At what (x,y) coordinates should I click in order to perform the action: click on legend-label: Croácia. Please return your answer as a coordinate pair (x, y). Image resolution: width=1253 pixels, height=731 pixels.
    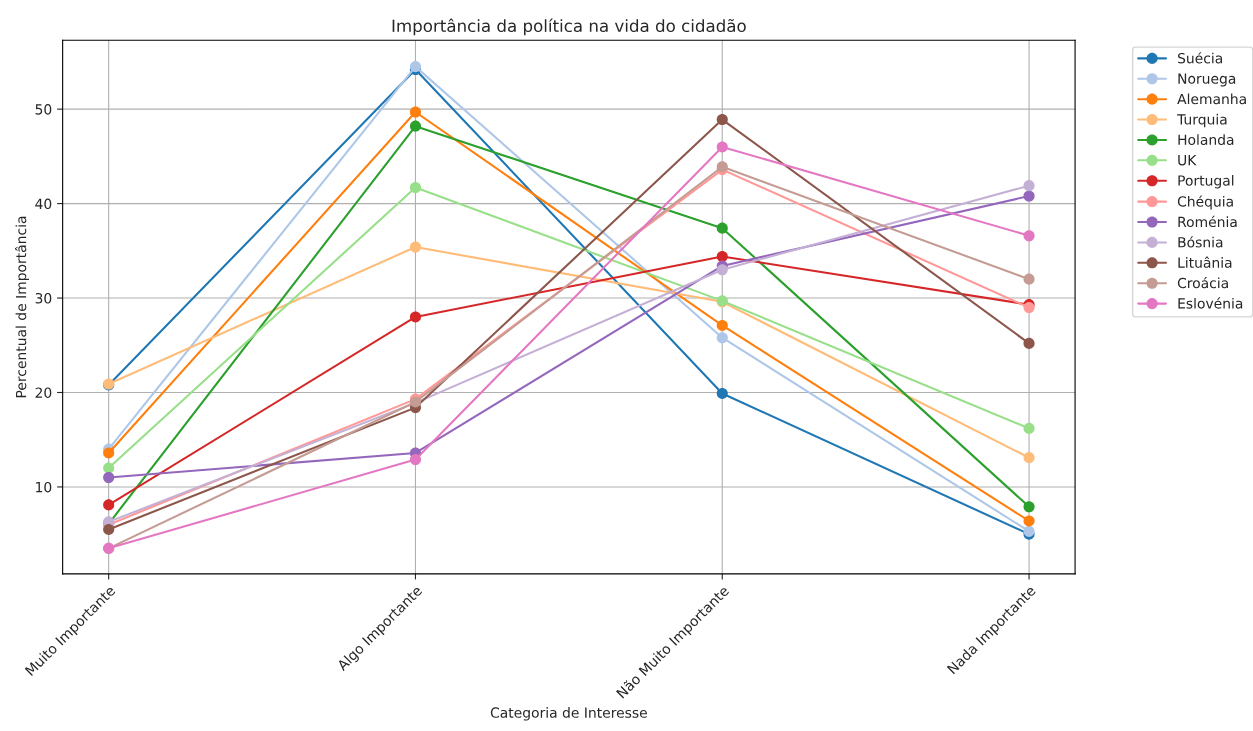
    Looking at the image, I should click on (1202, 282).